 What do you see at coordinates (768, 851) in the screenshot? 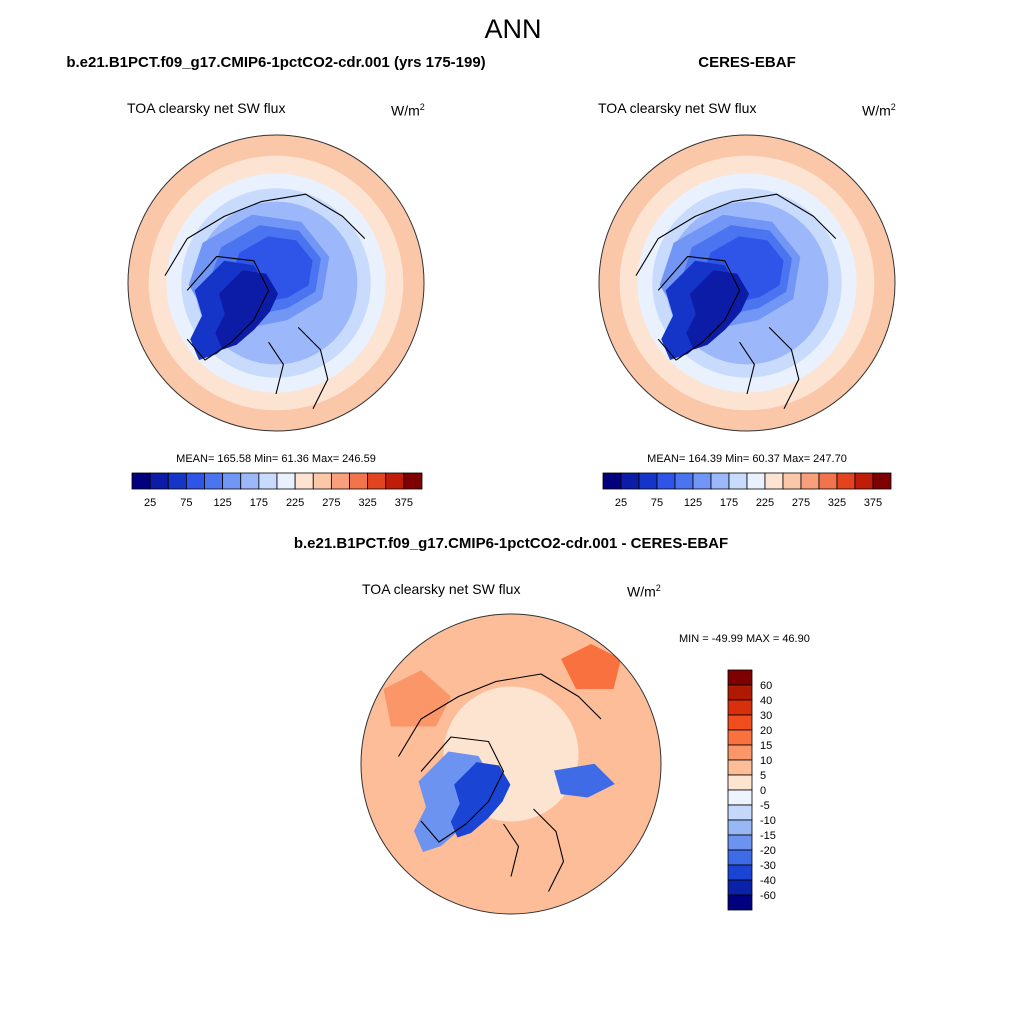
I see `panel-3-colorbar-tick-label: -20` at bounding box center [768, 851].